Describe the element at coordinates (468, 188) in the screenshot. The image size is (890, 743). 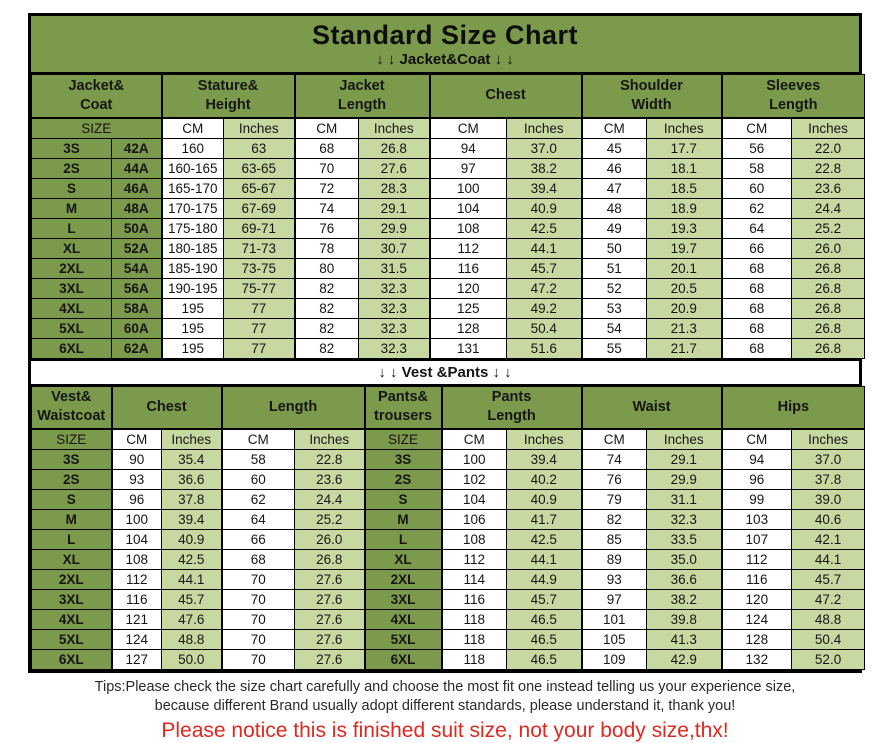
I see `value-cell: 100` at that location.